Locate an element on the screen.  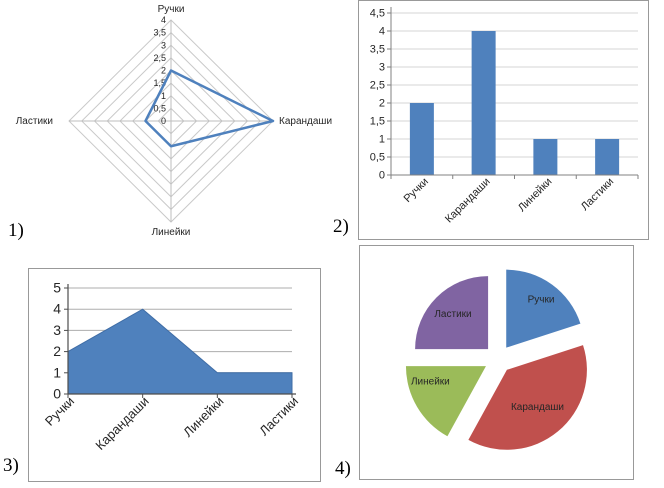
radar-category-label: Карандаши is located at coordinates (305, 121).